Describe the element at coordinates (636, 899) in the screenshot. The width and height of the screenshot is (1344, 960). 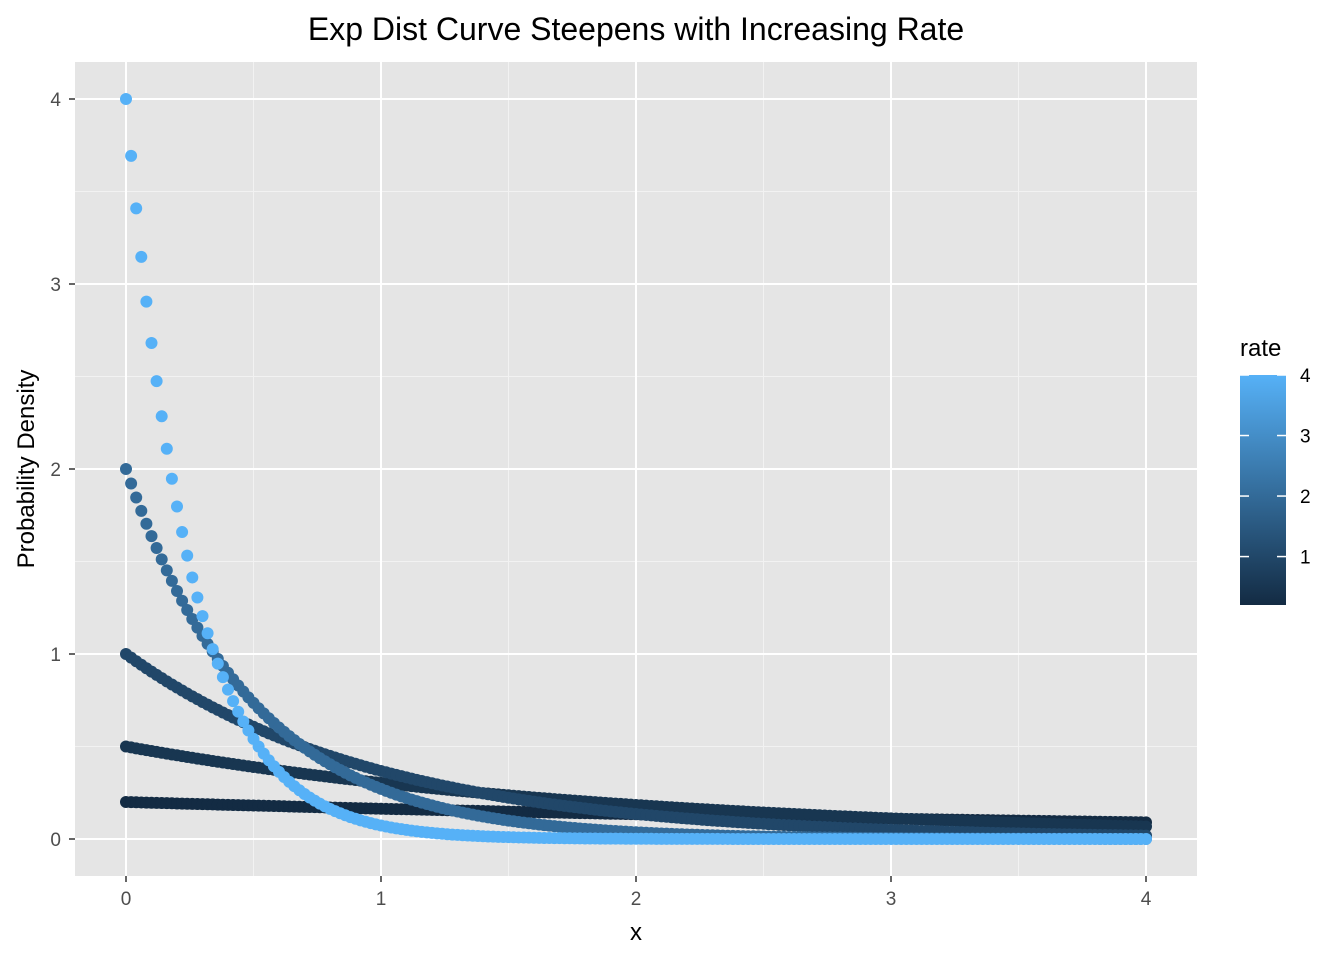
I see `x-tick-label: 2` at that location.